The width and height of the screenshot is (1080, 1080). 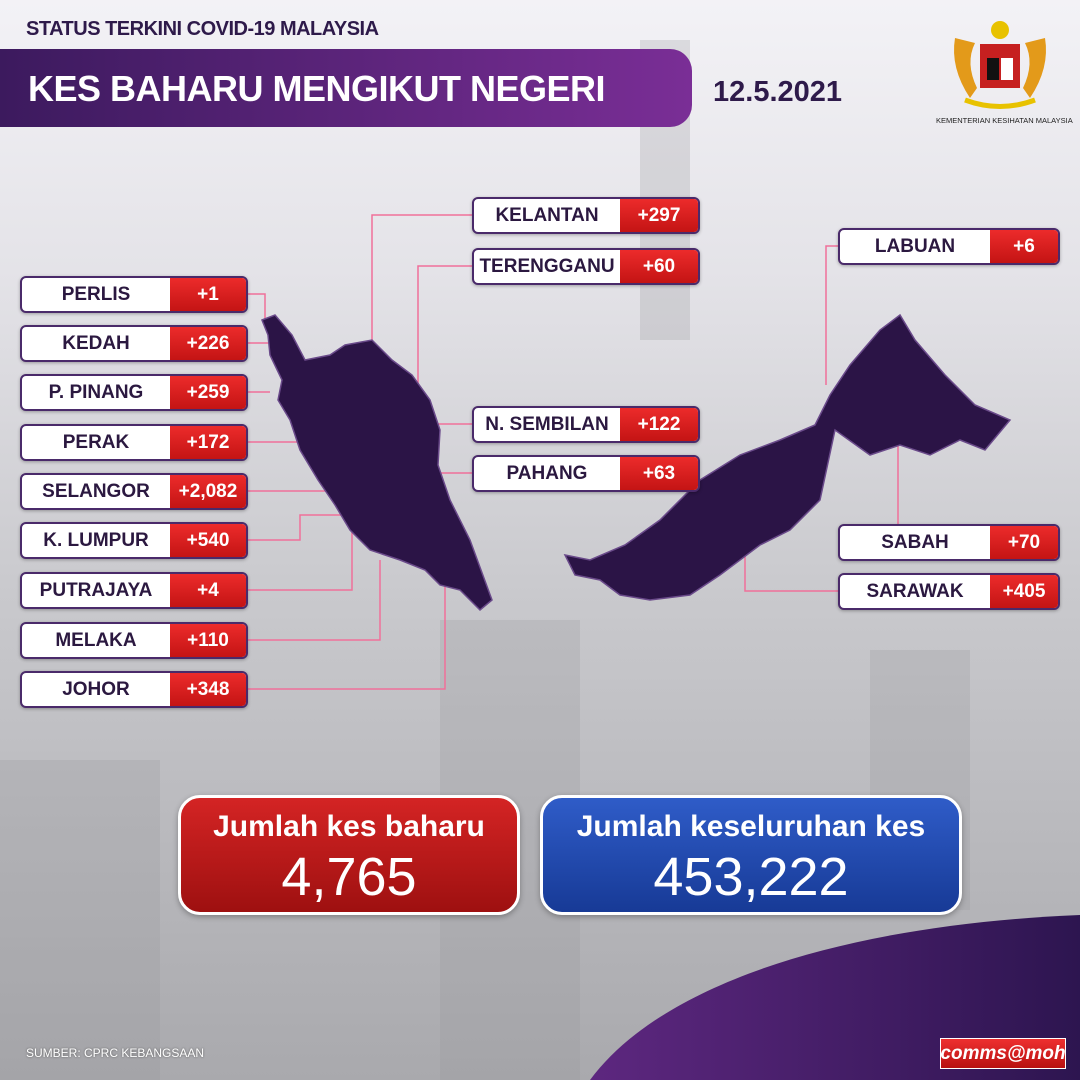 What do you see at coordinates (208, 640) in the screenshot?
I see `state-cases: +110` at bounding box center [208, 640].